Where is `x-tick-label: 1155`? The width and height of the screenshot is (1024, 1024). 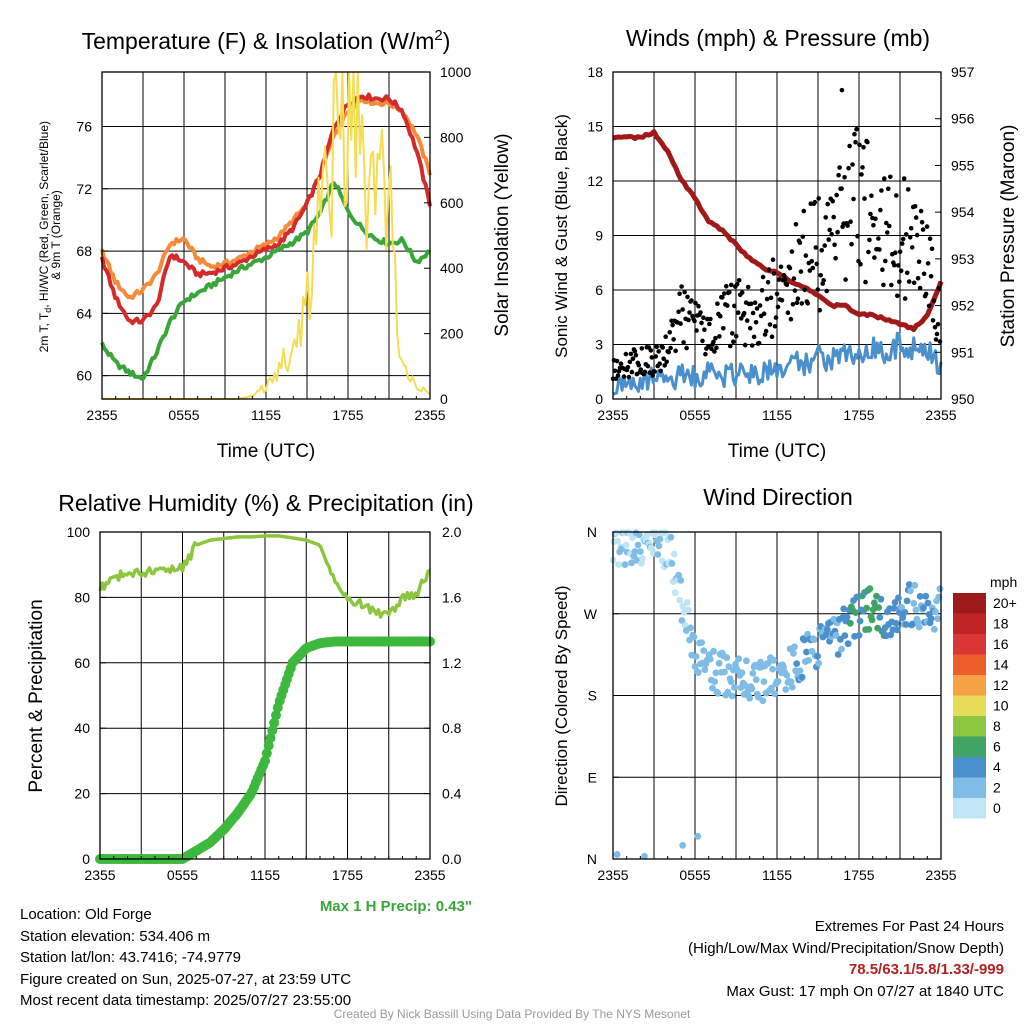
x-tick-label: 1155 is located at coordinates (265, 875).